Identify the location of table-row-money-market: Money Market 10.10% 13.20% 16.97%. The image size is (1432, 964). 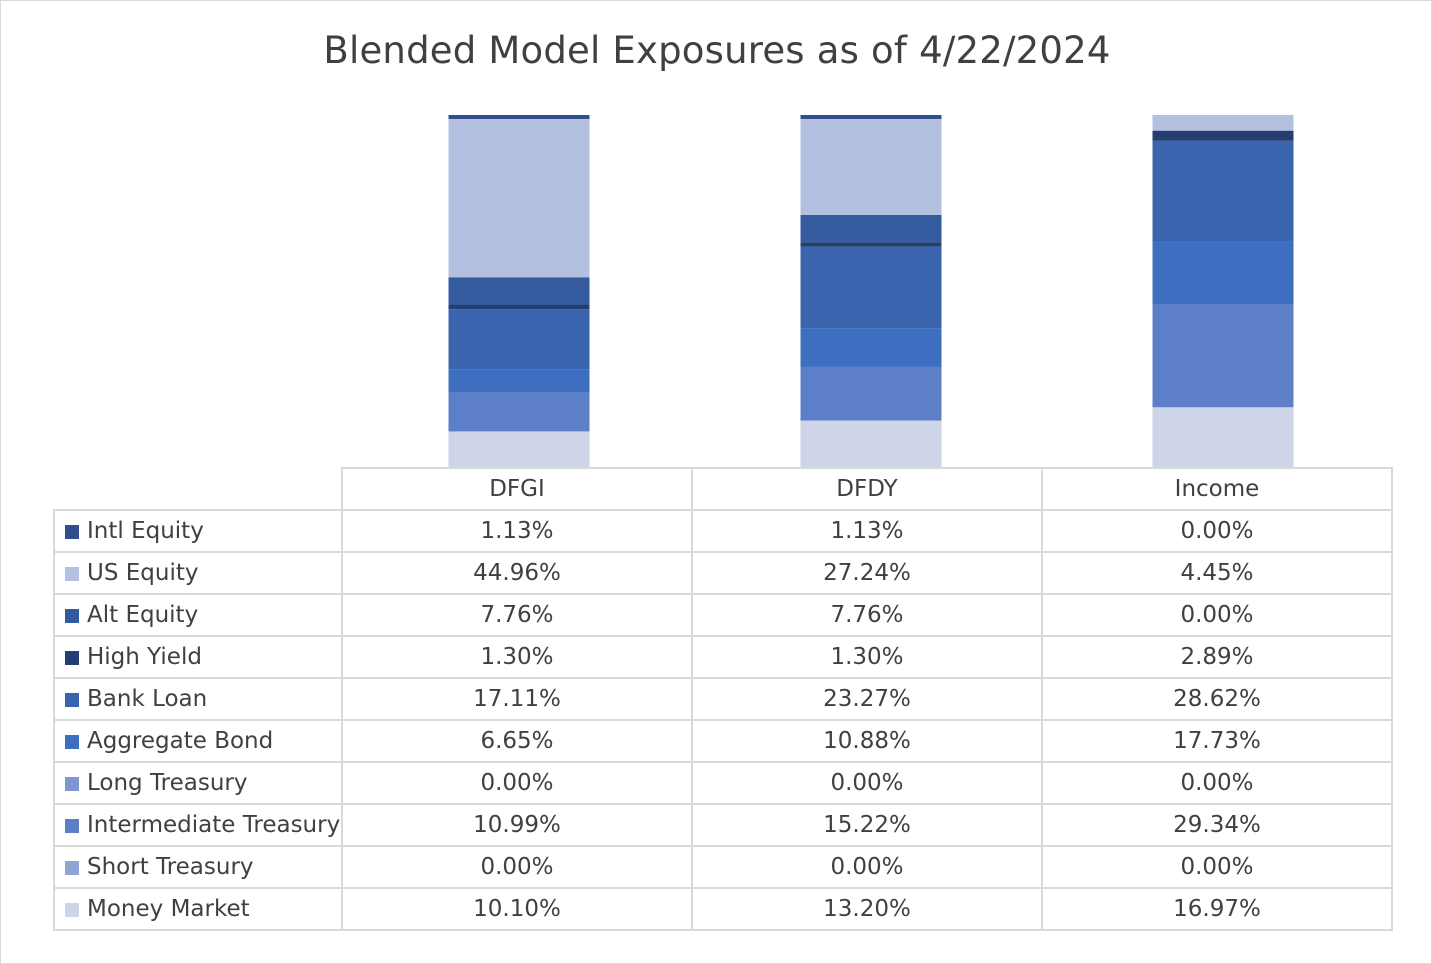
(723, 909).